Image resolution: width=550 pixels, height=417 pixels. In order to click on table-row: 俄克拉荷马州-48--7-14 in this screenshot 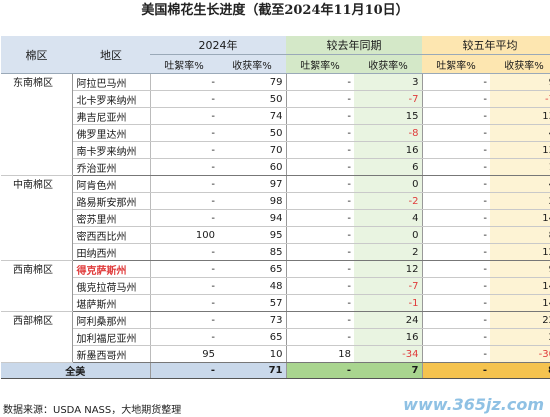, I will do `click(275, 286)`.